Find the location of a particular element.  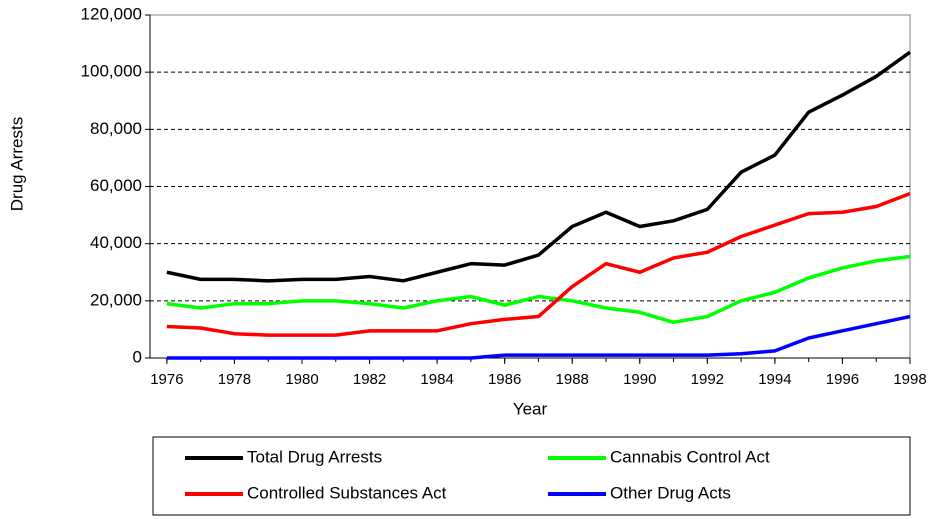

x-tick-label: 1994 is located at coordinates (774, 379).